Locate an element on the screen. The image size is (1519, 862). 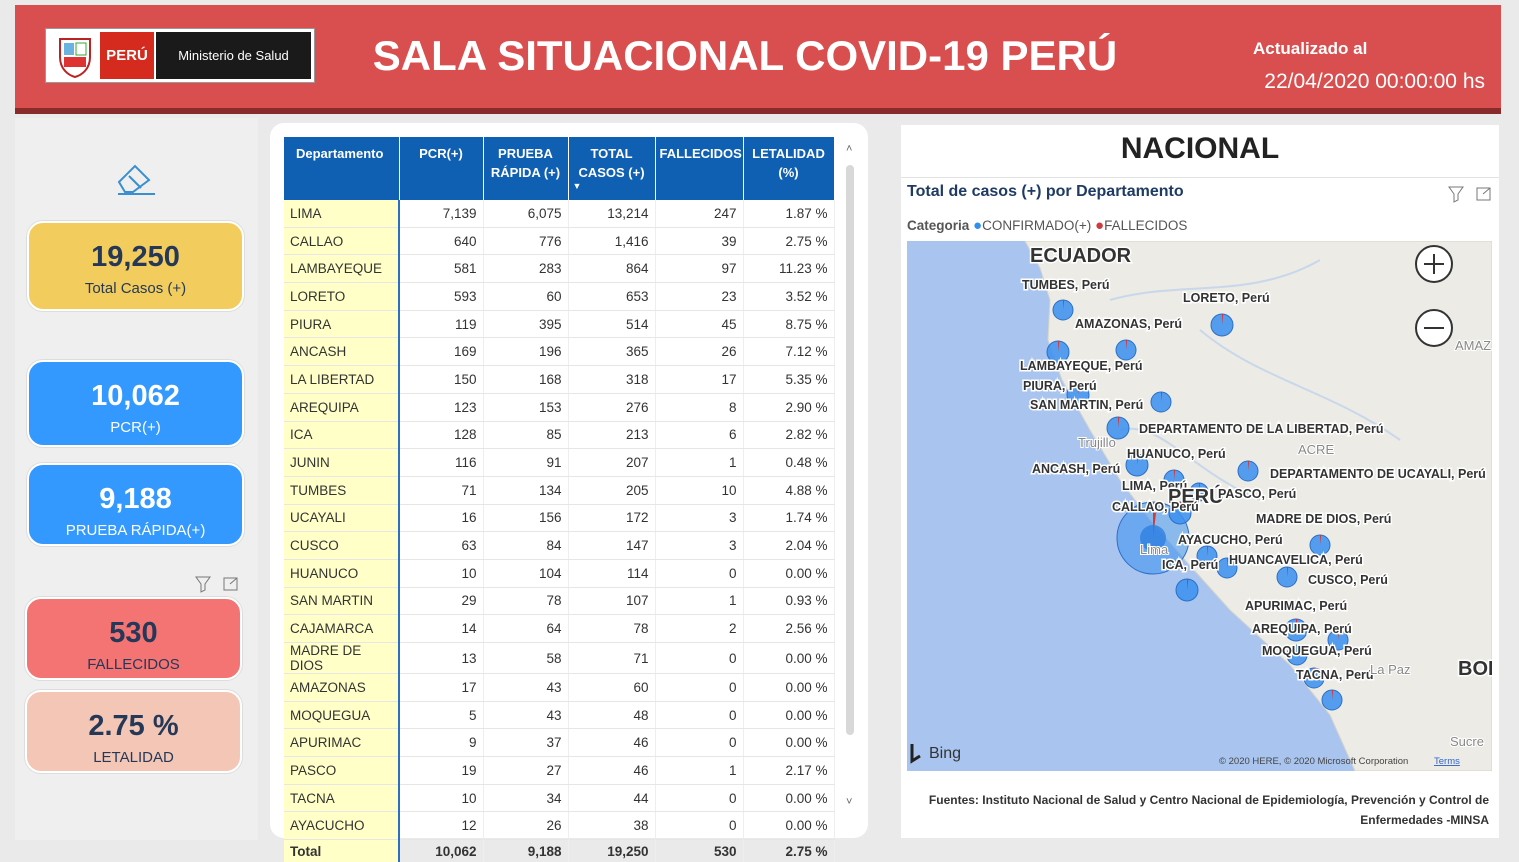
column-header-text: TOTAL CASOS (+) is located at coordinates (611, 163).